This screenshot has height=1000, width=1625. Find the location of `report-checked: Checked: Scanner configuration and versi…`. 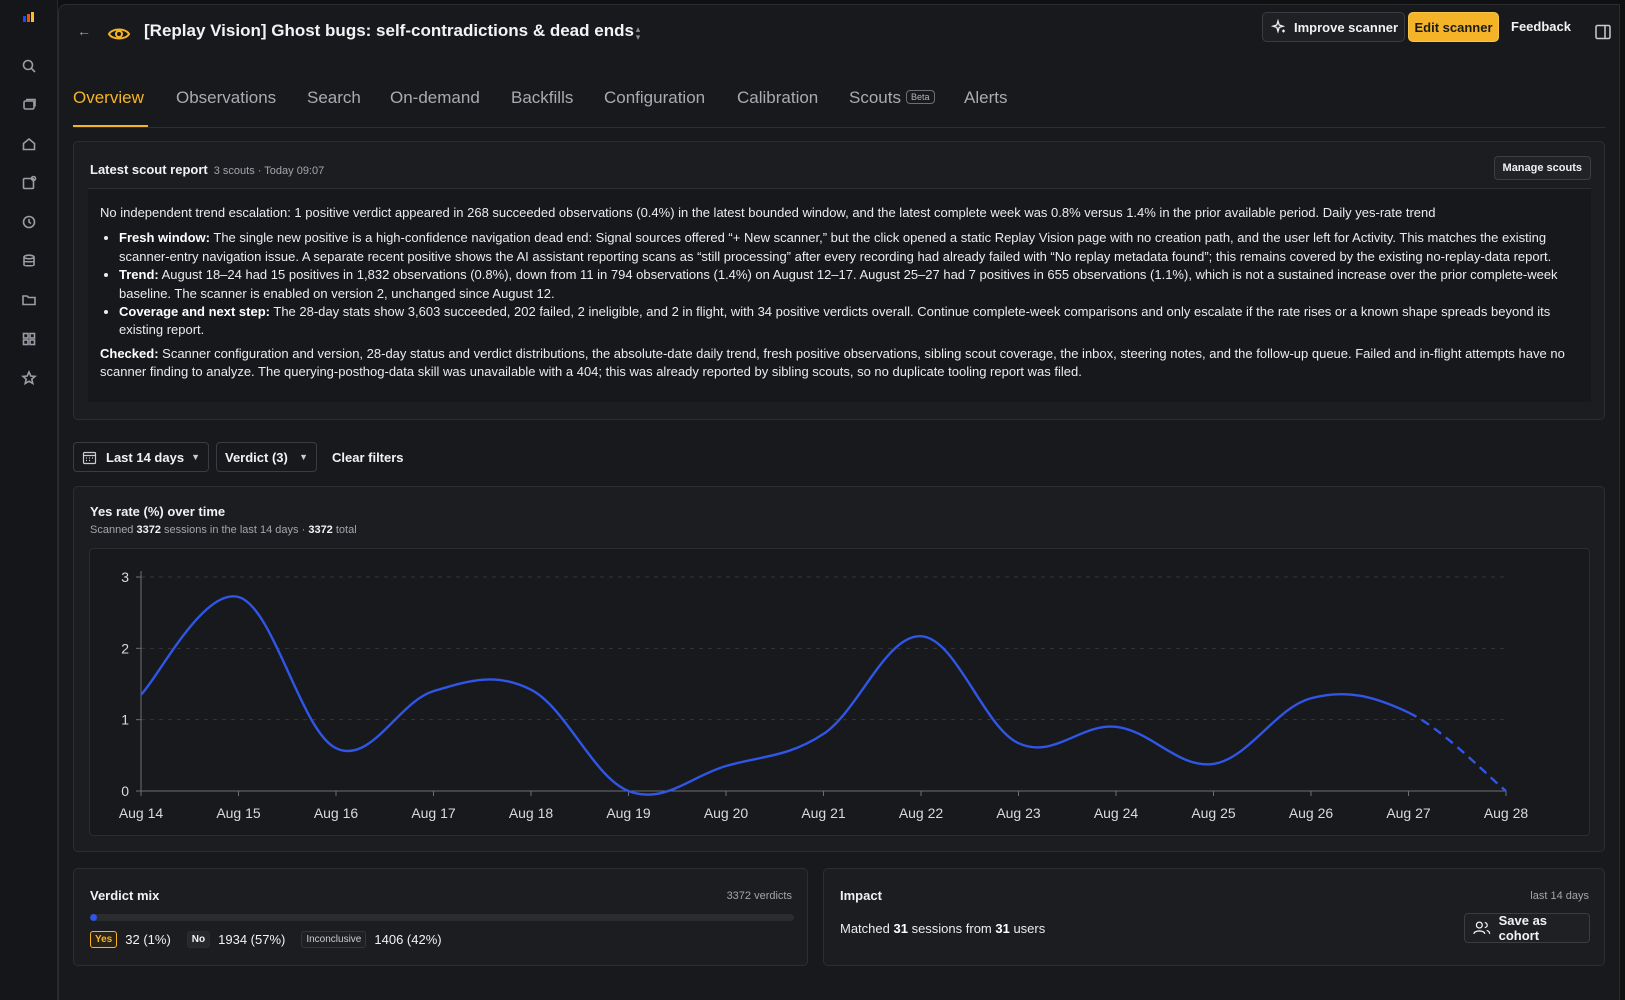

report-checked: Checked: Scanner configuration and versi… is located at coordinates (839, 363).